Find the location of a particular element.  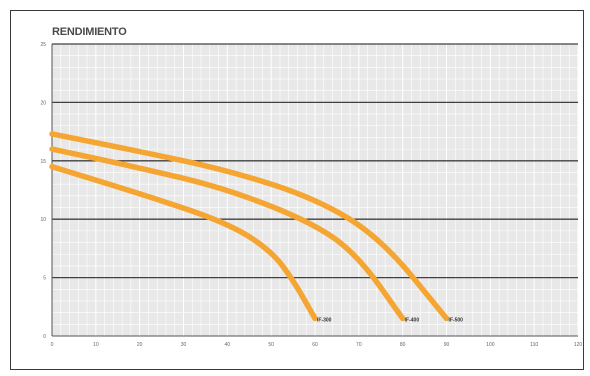

x-tick-label: 80 is located at coordinates (403, 345).